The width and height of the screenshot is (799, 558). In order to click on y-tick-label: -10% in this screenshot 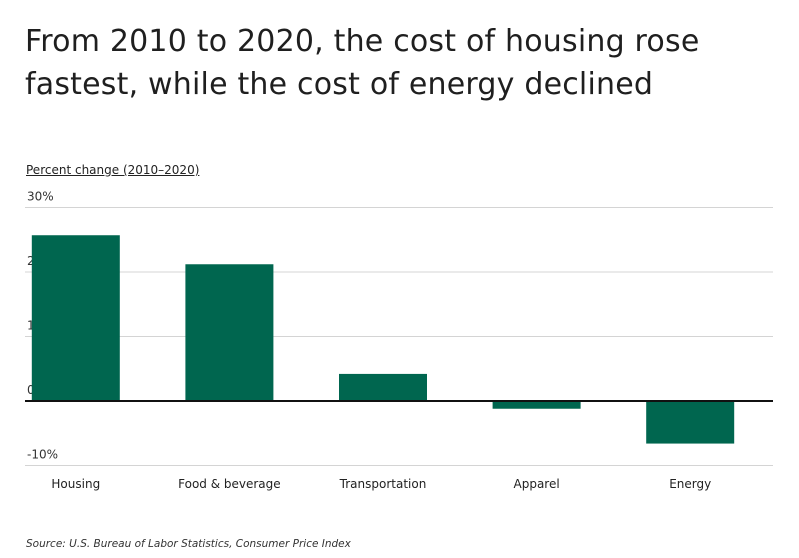, I will do `click(42, 455)`.